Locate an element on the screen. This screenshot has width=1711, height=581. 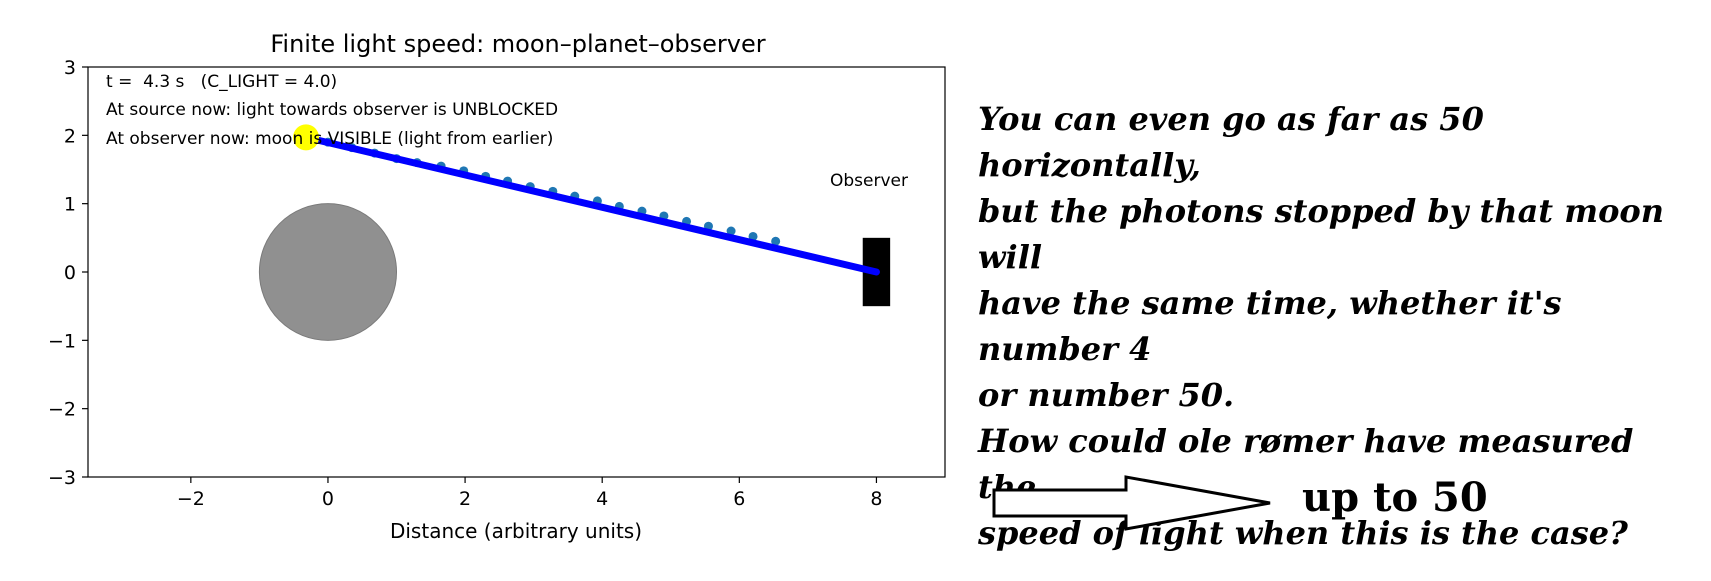
x-tick-label: 0 is located at coordinates (328, 499).